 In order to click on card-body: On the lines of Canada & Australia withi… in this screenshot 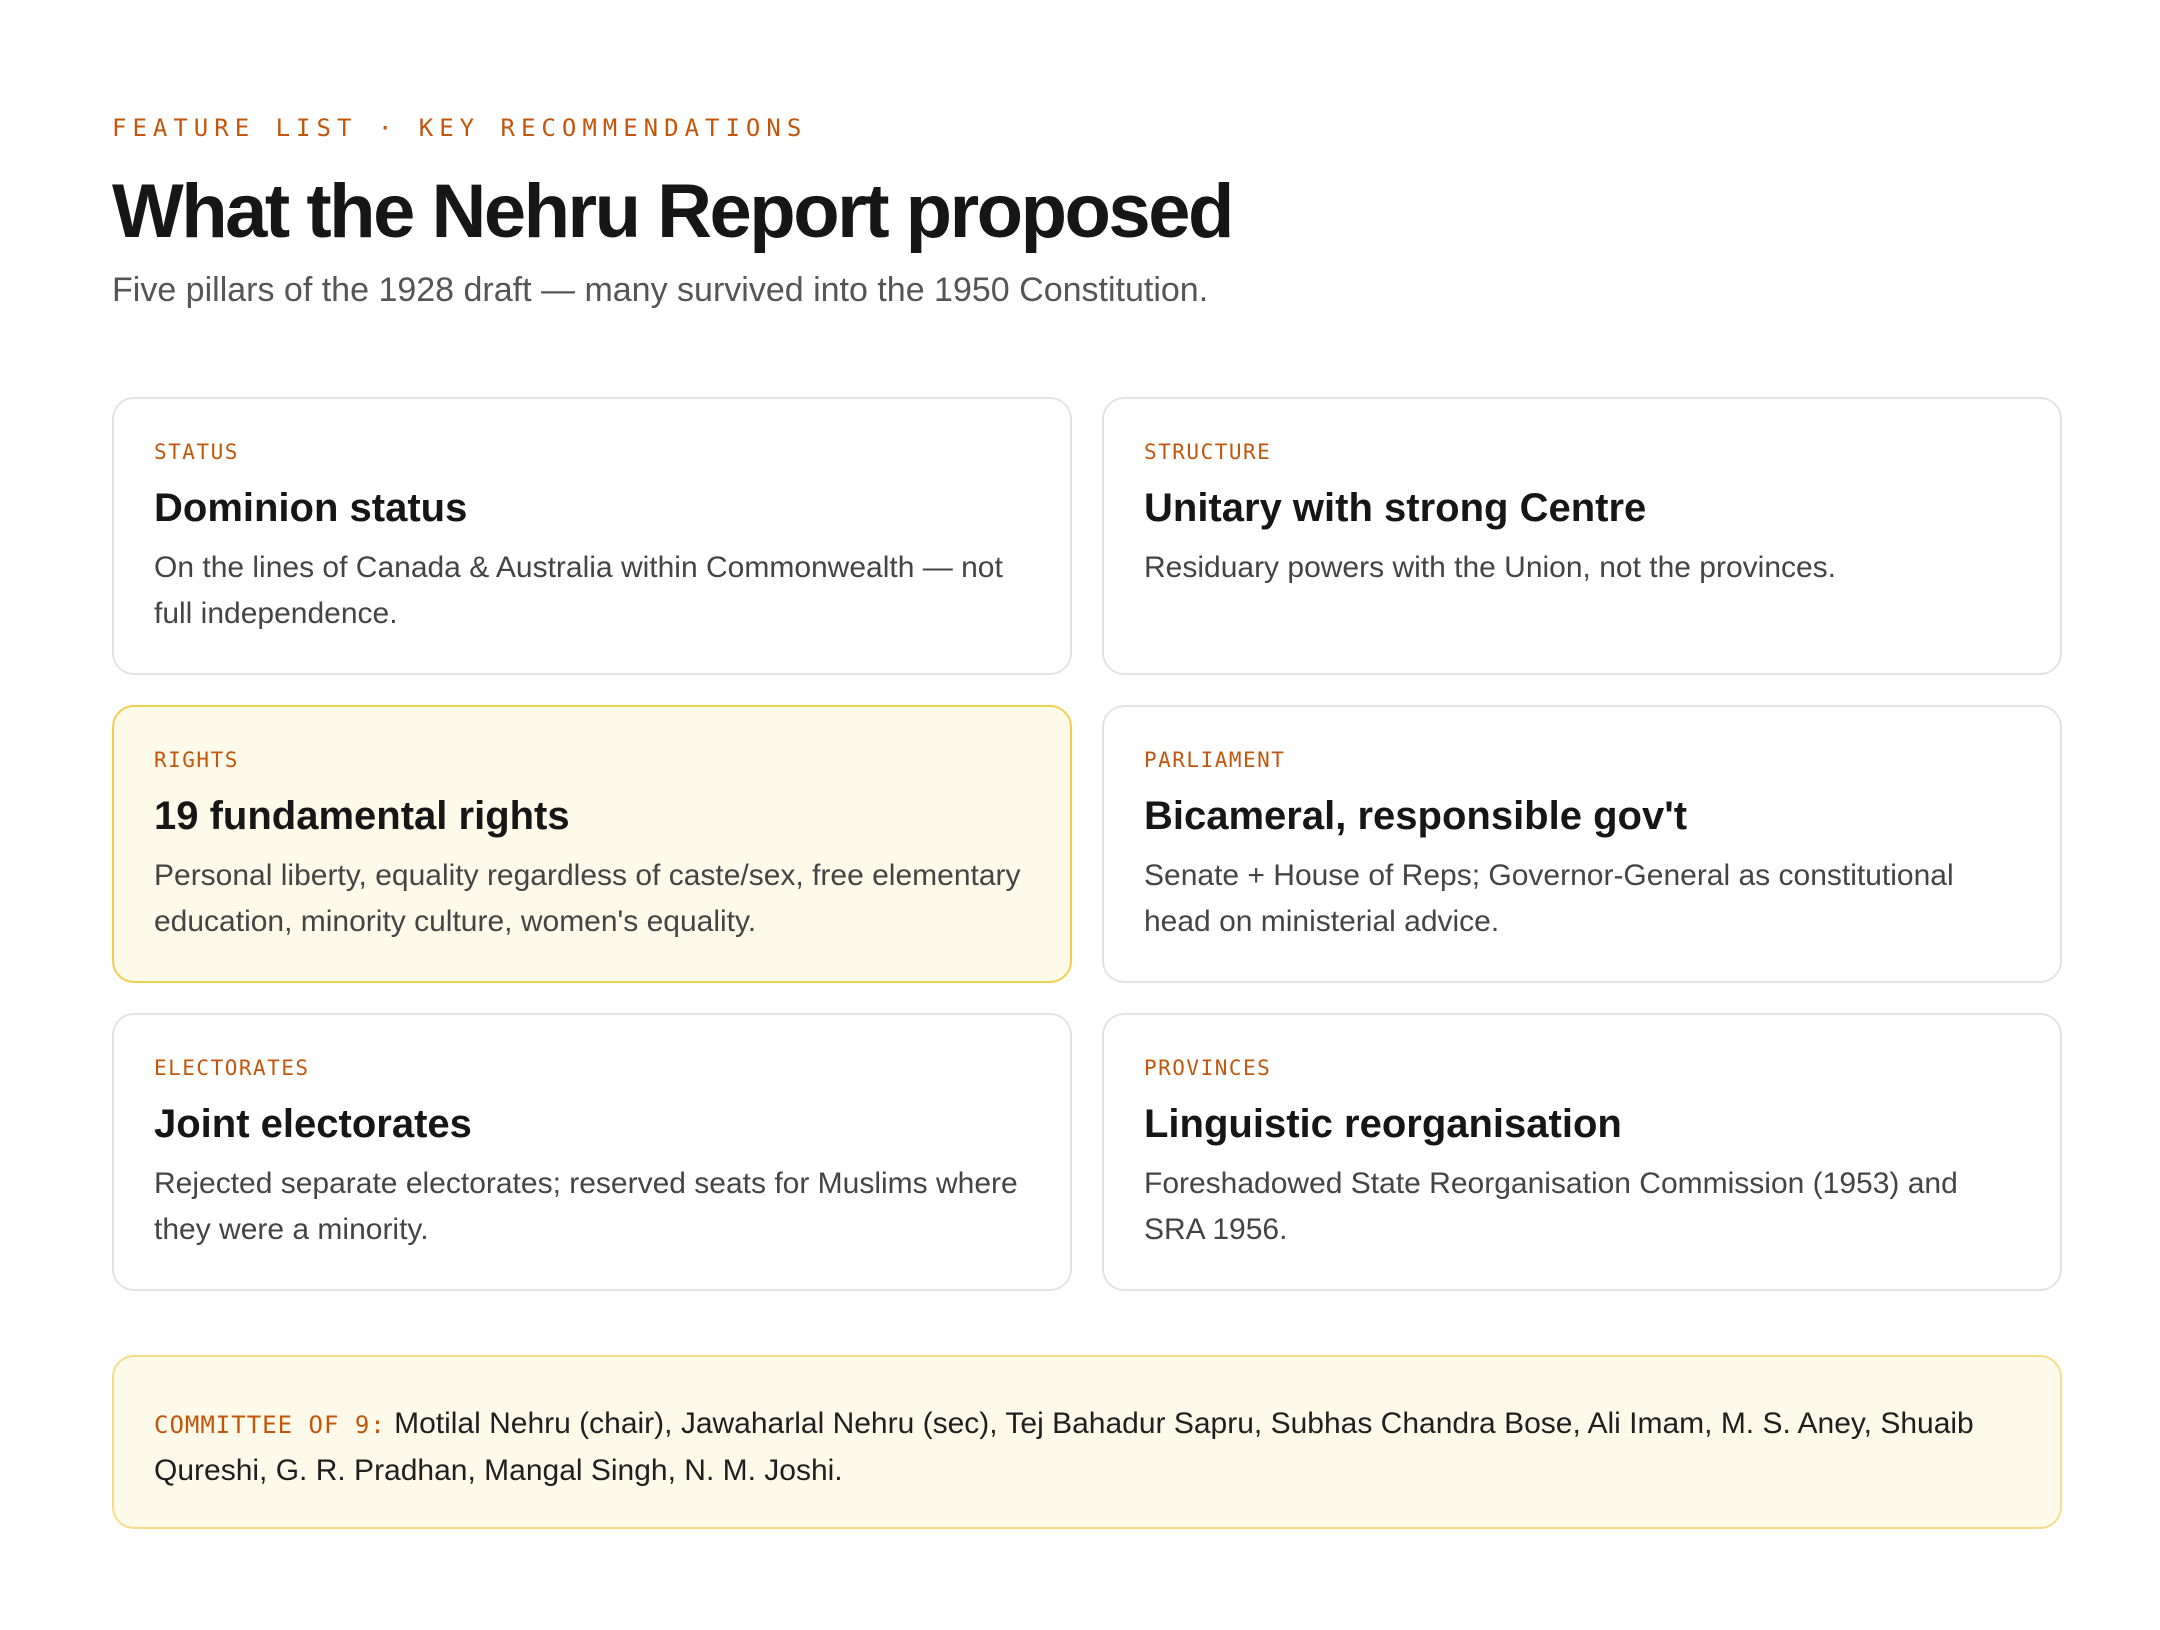, I will do `click(578, 590)`.